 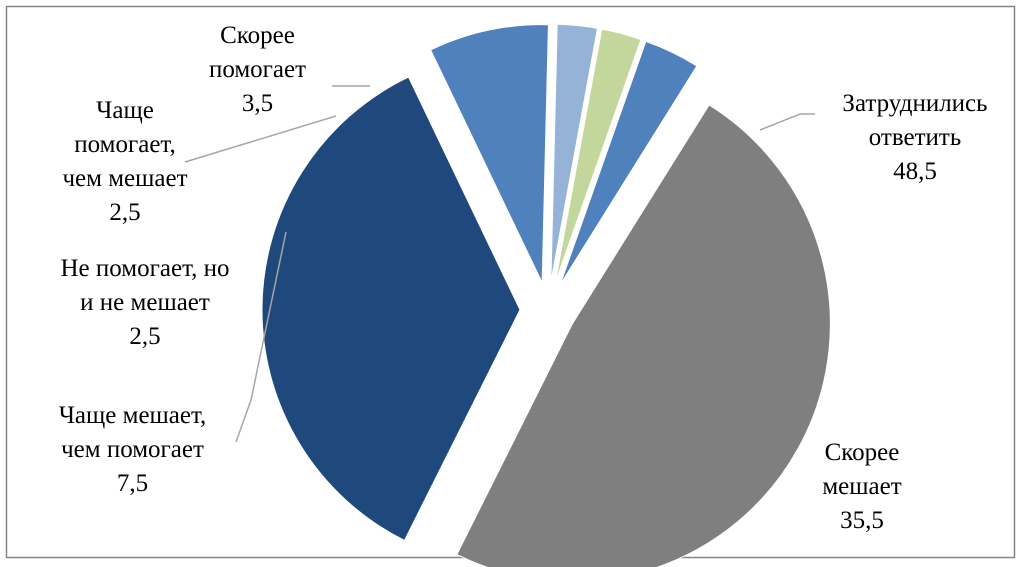 I want to click on data-label: Скорее мешает 35,5, so click(x=862, y=487).